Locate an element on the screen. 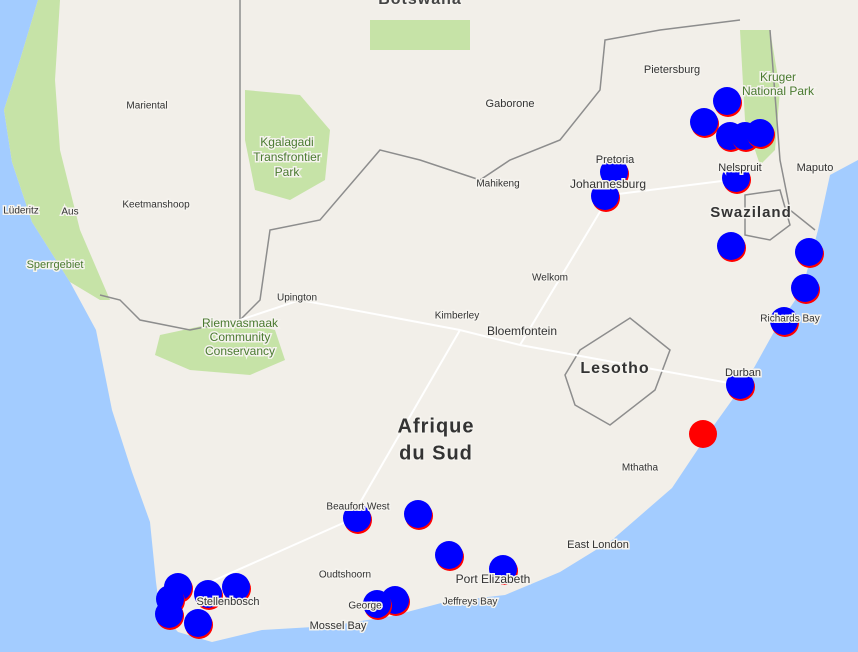 This screenshot has height=652, width=858. botswana-park is located at coordinates (420, 35).